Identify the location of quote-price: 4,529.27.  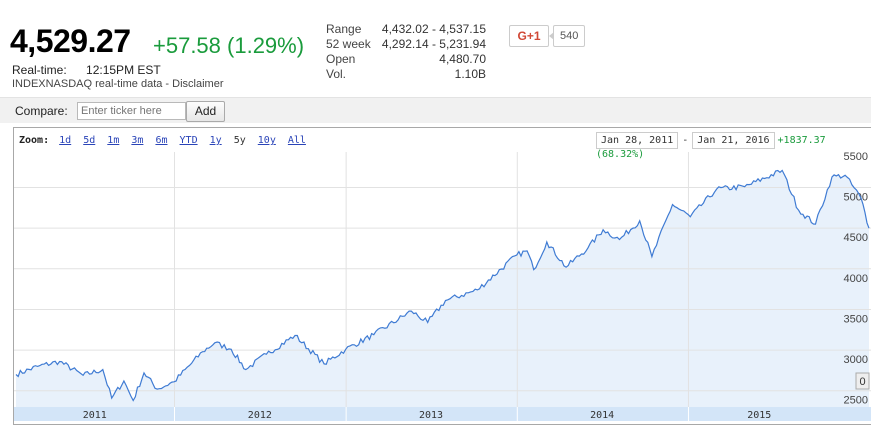
(70, 41).